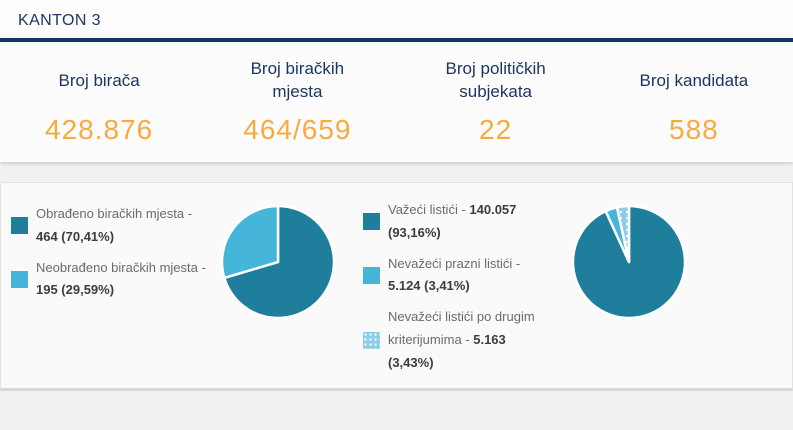 Image resolution: width=793 pixels, height=430 pixels. What do you see at coordinates (495, 80) in the screenshot?
I see `stat-label: Broj političkih subjekata` at bounding box center [495, 80].